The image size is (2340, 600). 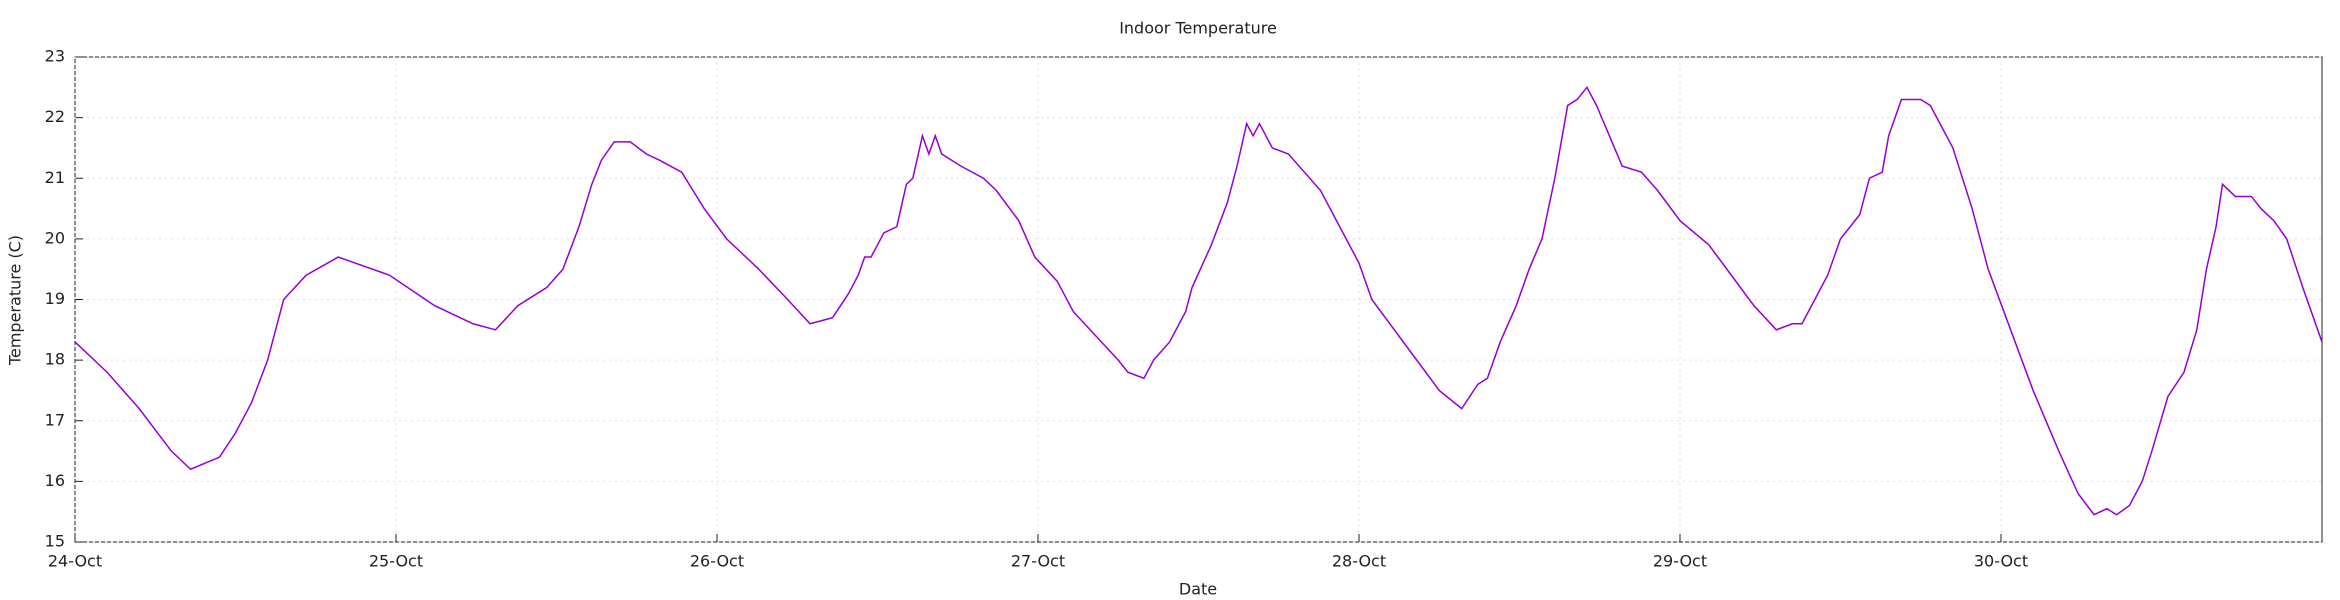 I want to click on x-tick-label: 26-Oct, so click(x=717, y=561).